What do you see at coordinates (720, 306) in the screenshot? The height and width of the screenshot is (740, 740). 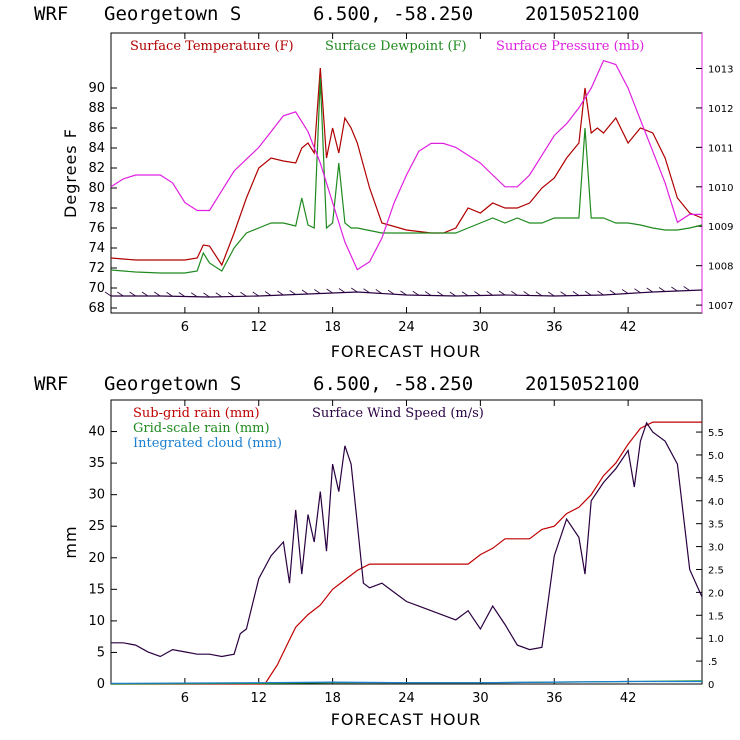 I see `y2-tick-label: 1007` at bounding box center [720, 306].